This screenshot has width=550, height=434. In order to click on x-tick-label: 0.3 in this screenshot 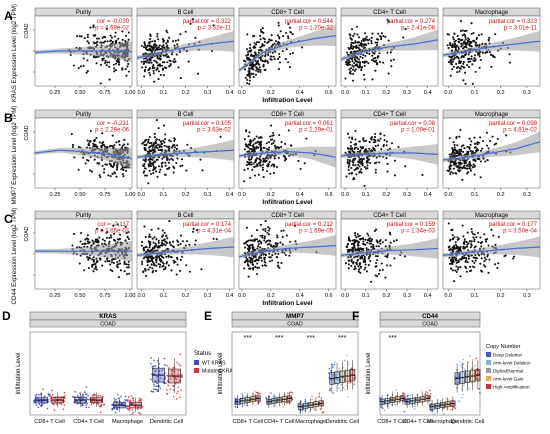, I will do `click(208, 195)`.